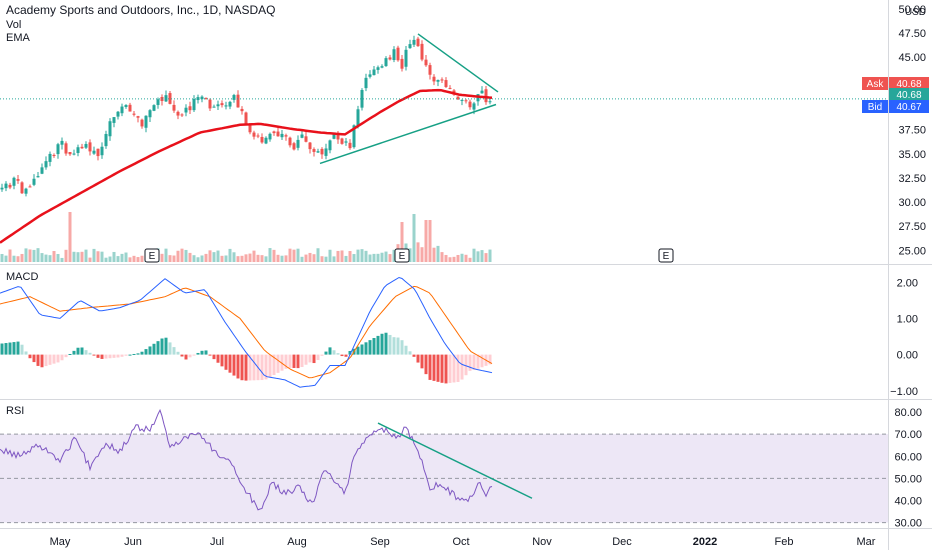 The height and width of the screenshot is (550, 932). I want to click on rsi-label: RSI, so click(15, 411).